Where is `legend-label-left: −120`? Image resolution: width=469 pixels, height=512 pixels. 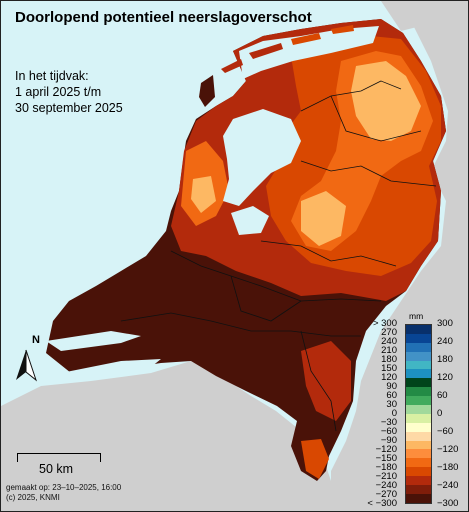 legend-label-left: −120 is located at coordinates (386, 449).